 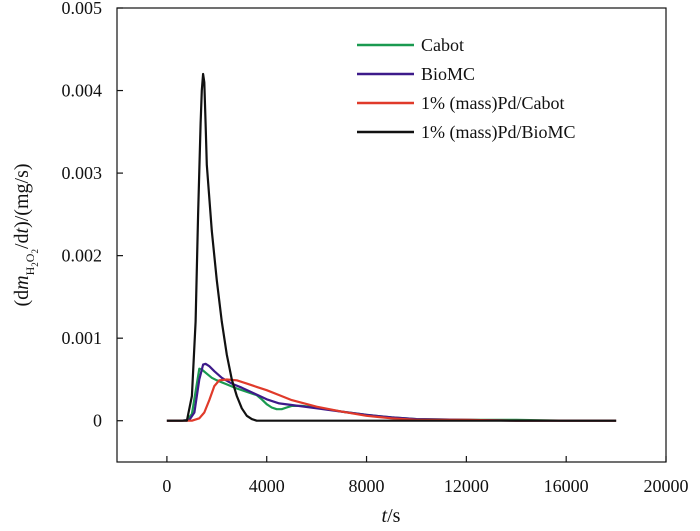 What do you see at coordinates (425, 476) in the screenshot?
I see `x-axis: 0 4000 8000 12000 16000 20000` at bounding box center [425, 476].